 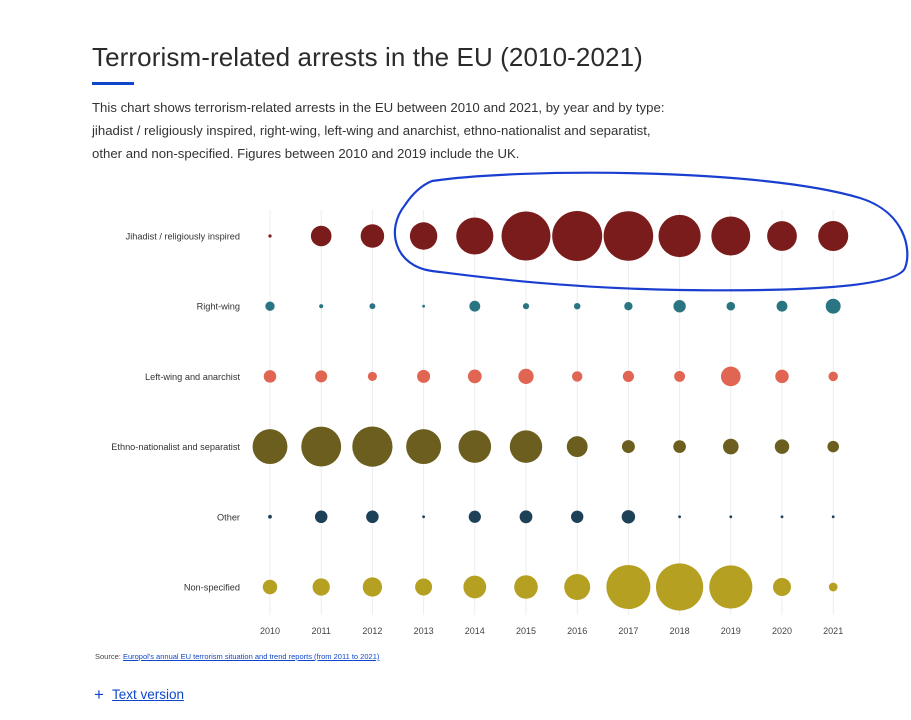 What do you see at coordinates (475, 306) in the screenshot?
I see `bubble: Right-wing 2014: 34` at bounding box center [475, 306].